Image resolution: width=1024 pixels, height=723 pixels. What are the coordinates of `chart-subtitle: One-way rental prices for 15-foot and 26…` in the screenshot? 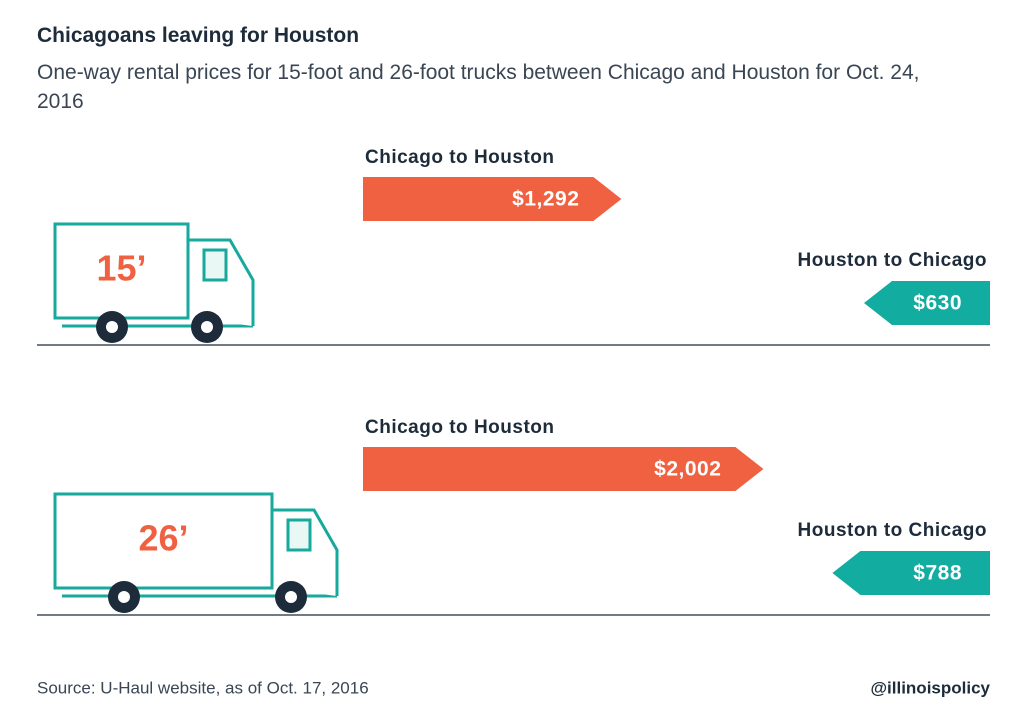 It's located at (478, 87).